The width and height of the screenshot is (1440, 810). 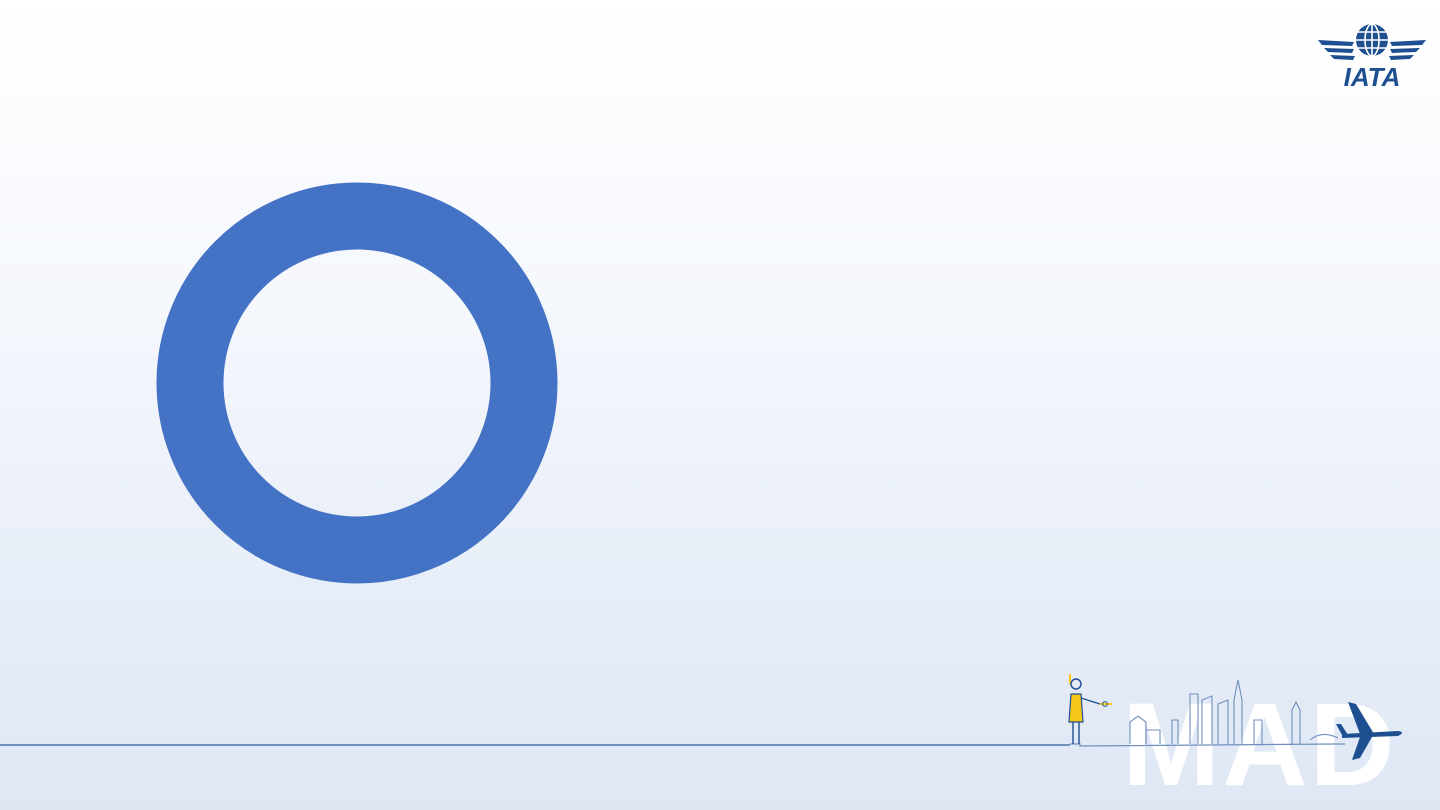 I want to click on donut-ring, so click(x=357, y=383).